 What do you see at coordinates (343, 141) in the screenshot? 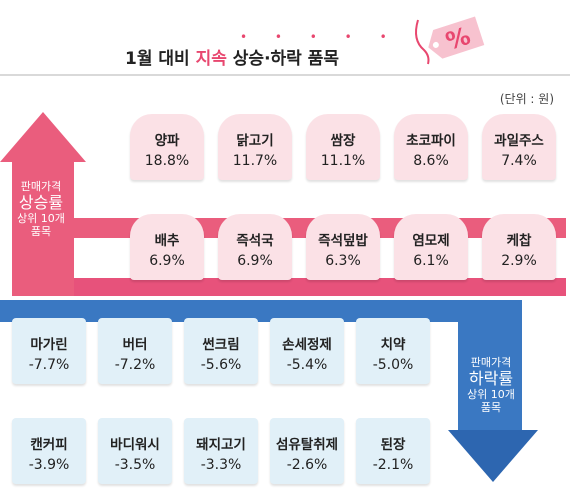
I see `item-name: 쌈장` at bounding box center [343, 141].